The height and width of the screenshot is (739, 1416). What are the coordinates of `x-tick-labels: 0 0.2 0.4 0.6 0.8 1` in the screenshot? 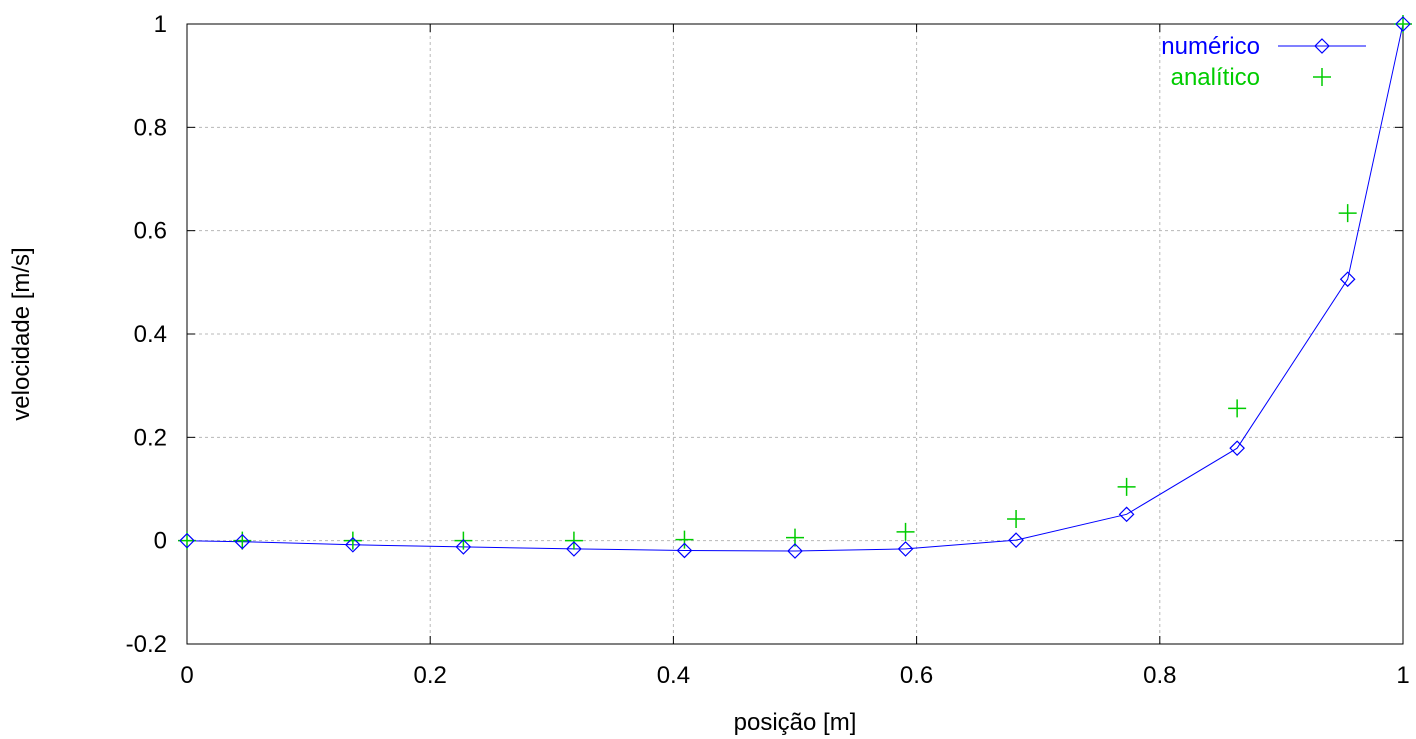 It's located at (794, 675).